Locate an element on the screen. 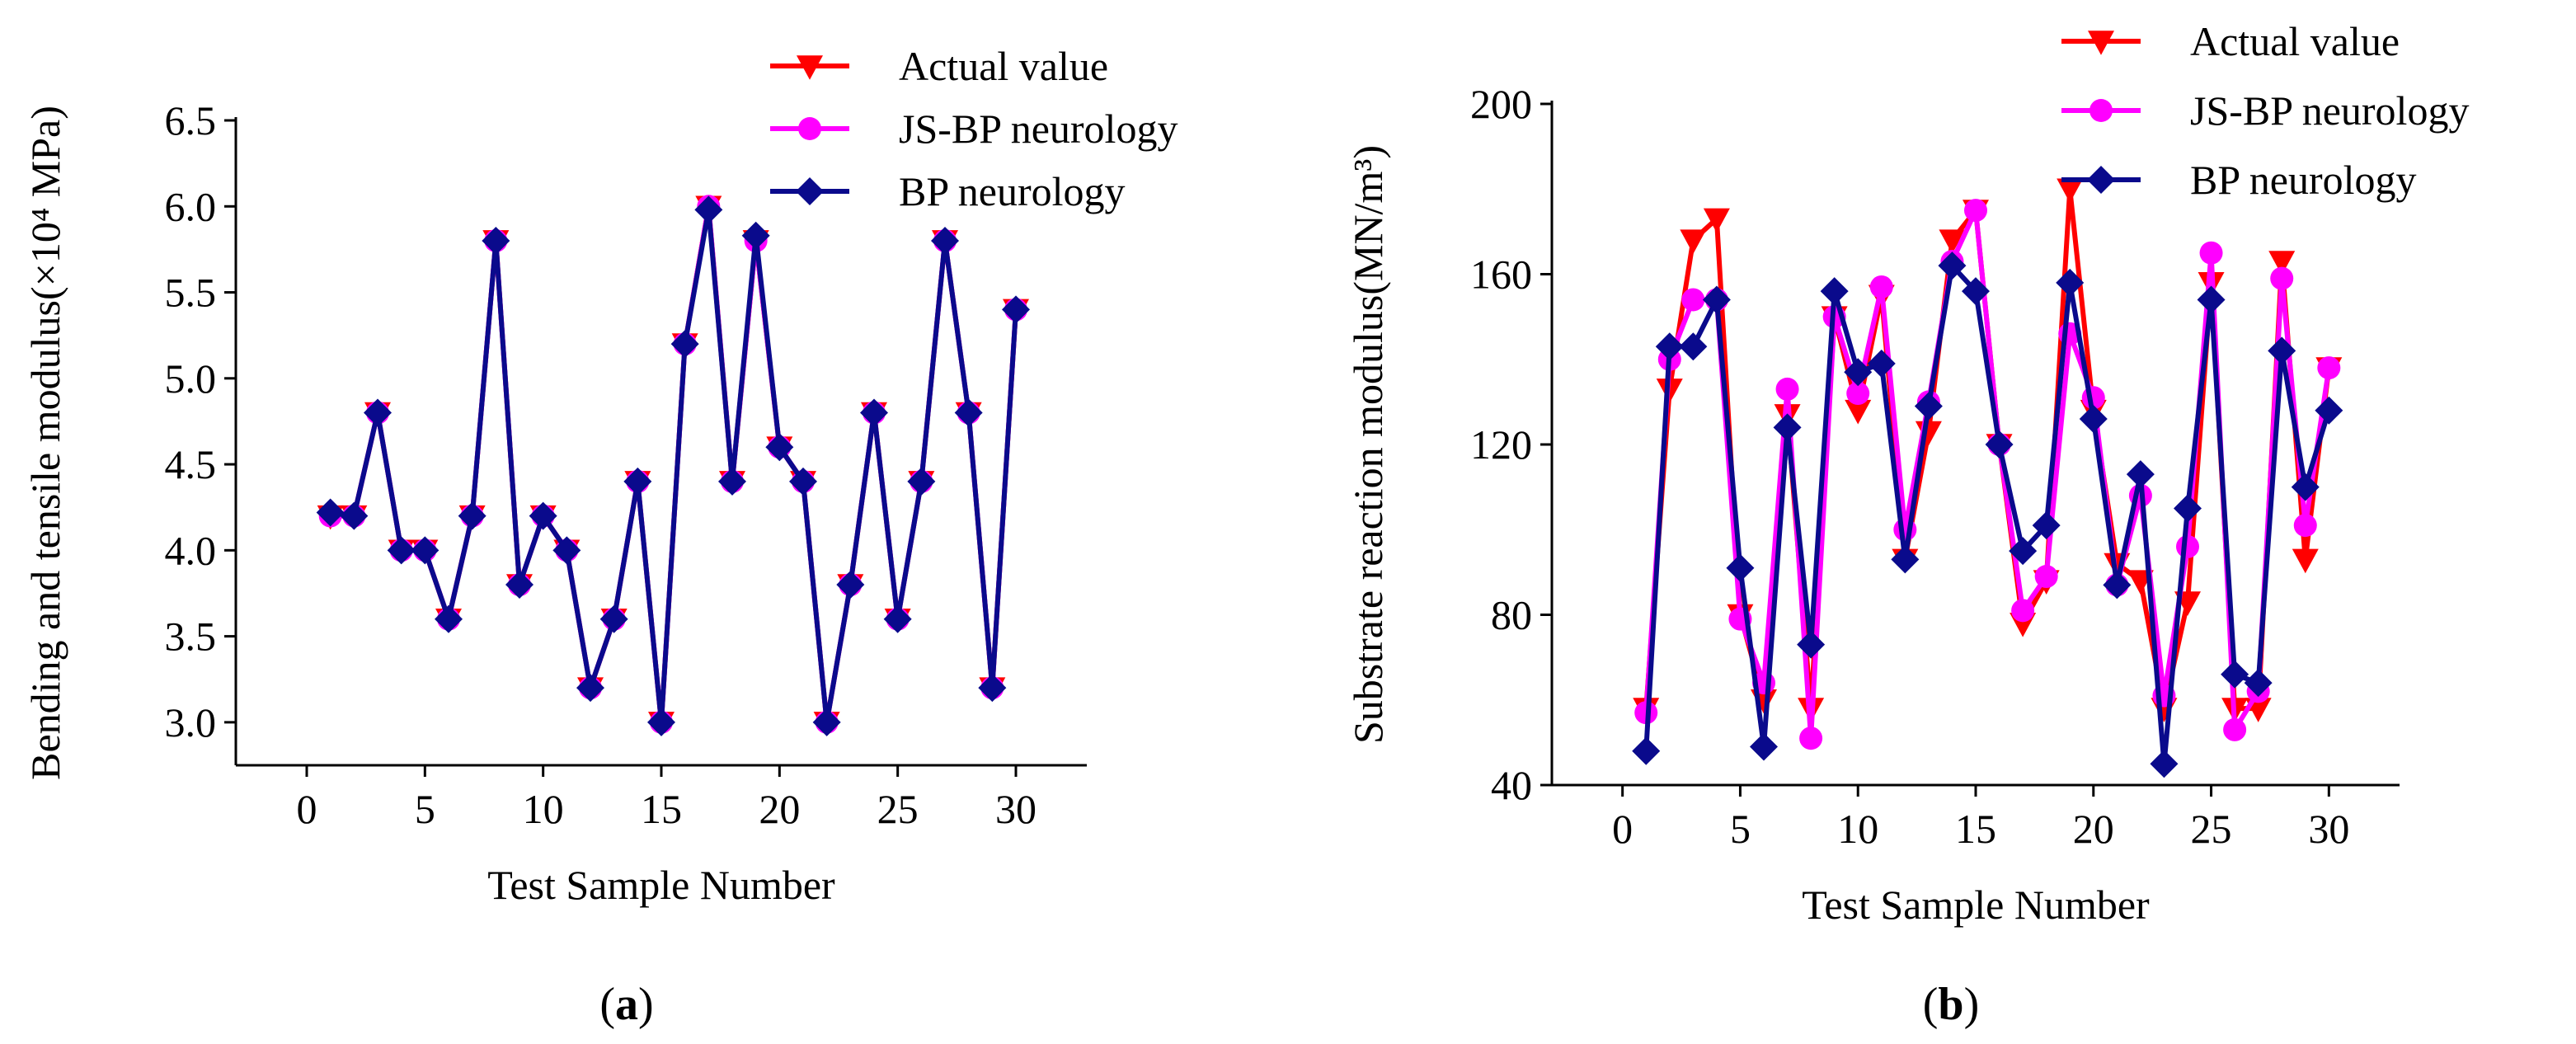 The height and width of the screenshot is (1044, 2576). panel-label-letter: a is located at coordinates (626, 1004).